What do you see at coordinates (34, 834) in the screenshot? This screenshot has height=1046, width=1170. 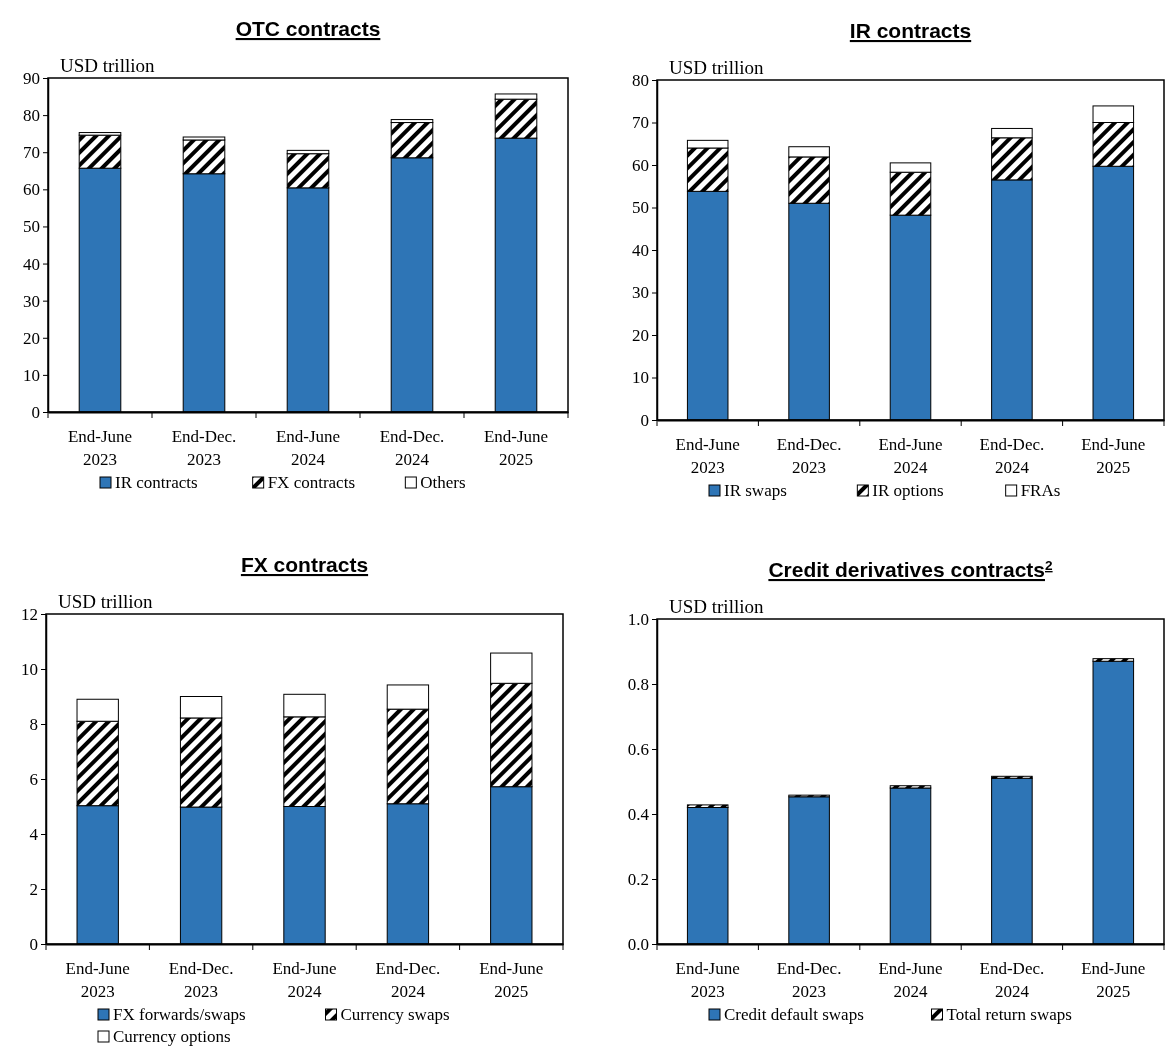 I see `y-tick-label: 4` at bounding box center [34, 834].